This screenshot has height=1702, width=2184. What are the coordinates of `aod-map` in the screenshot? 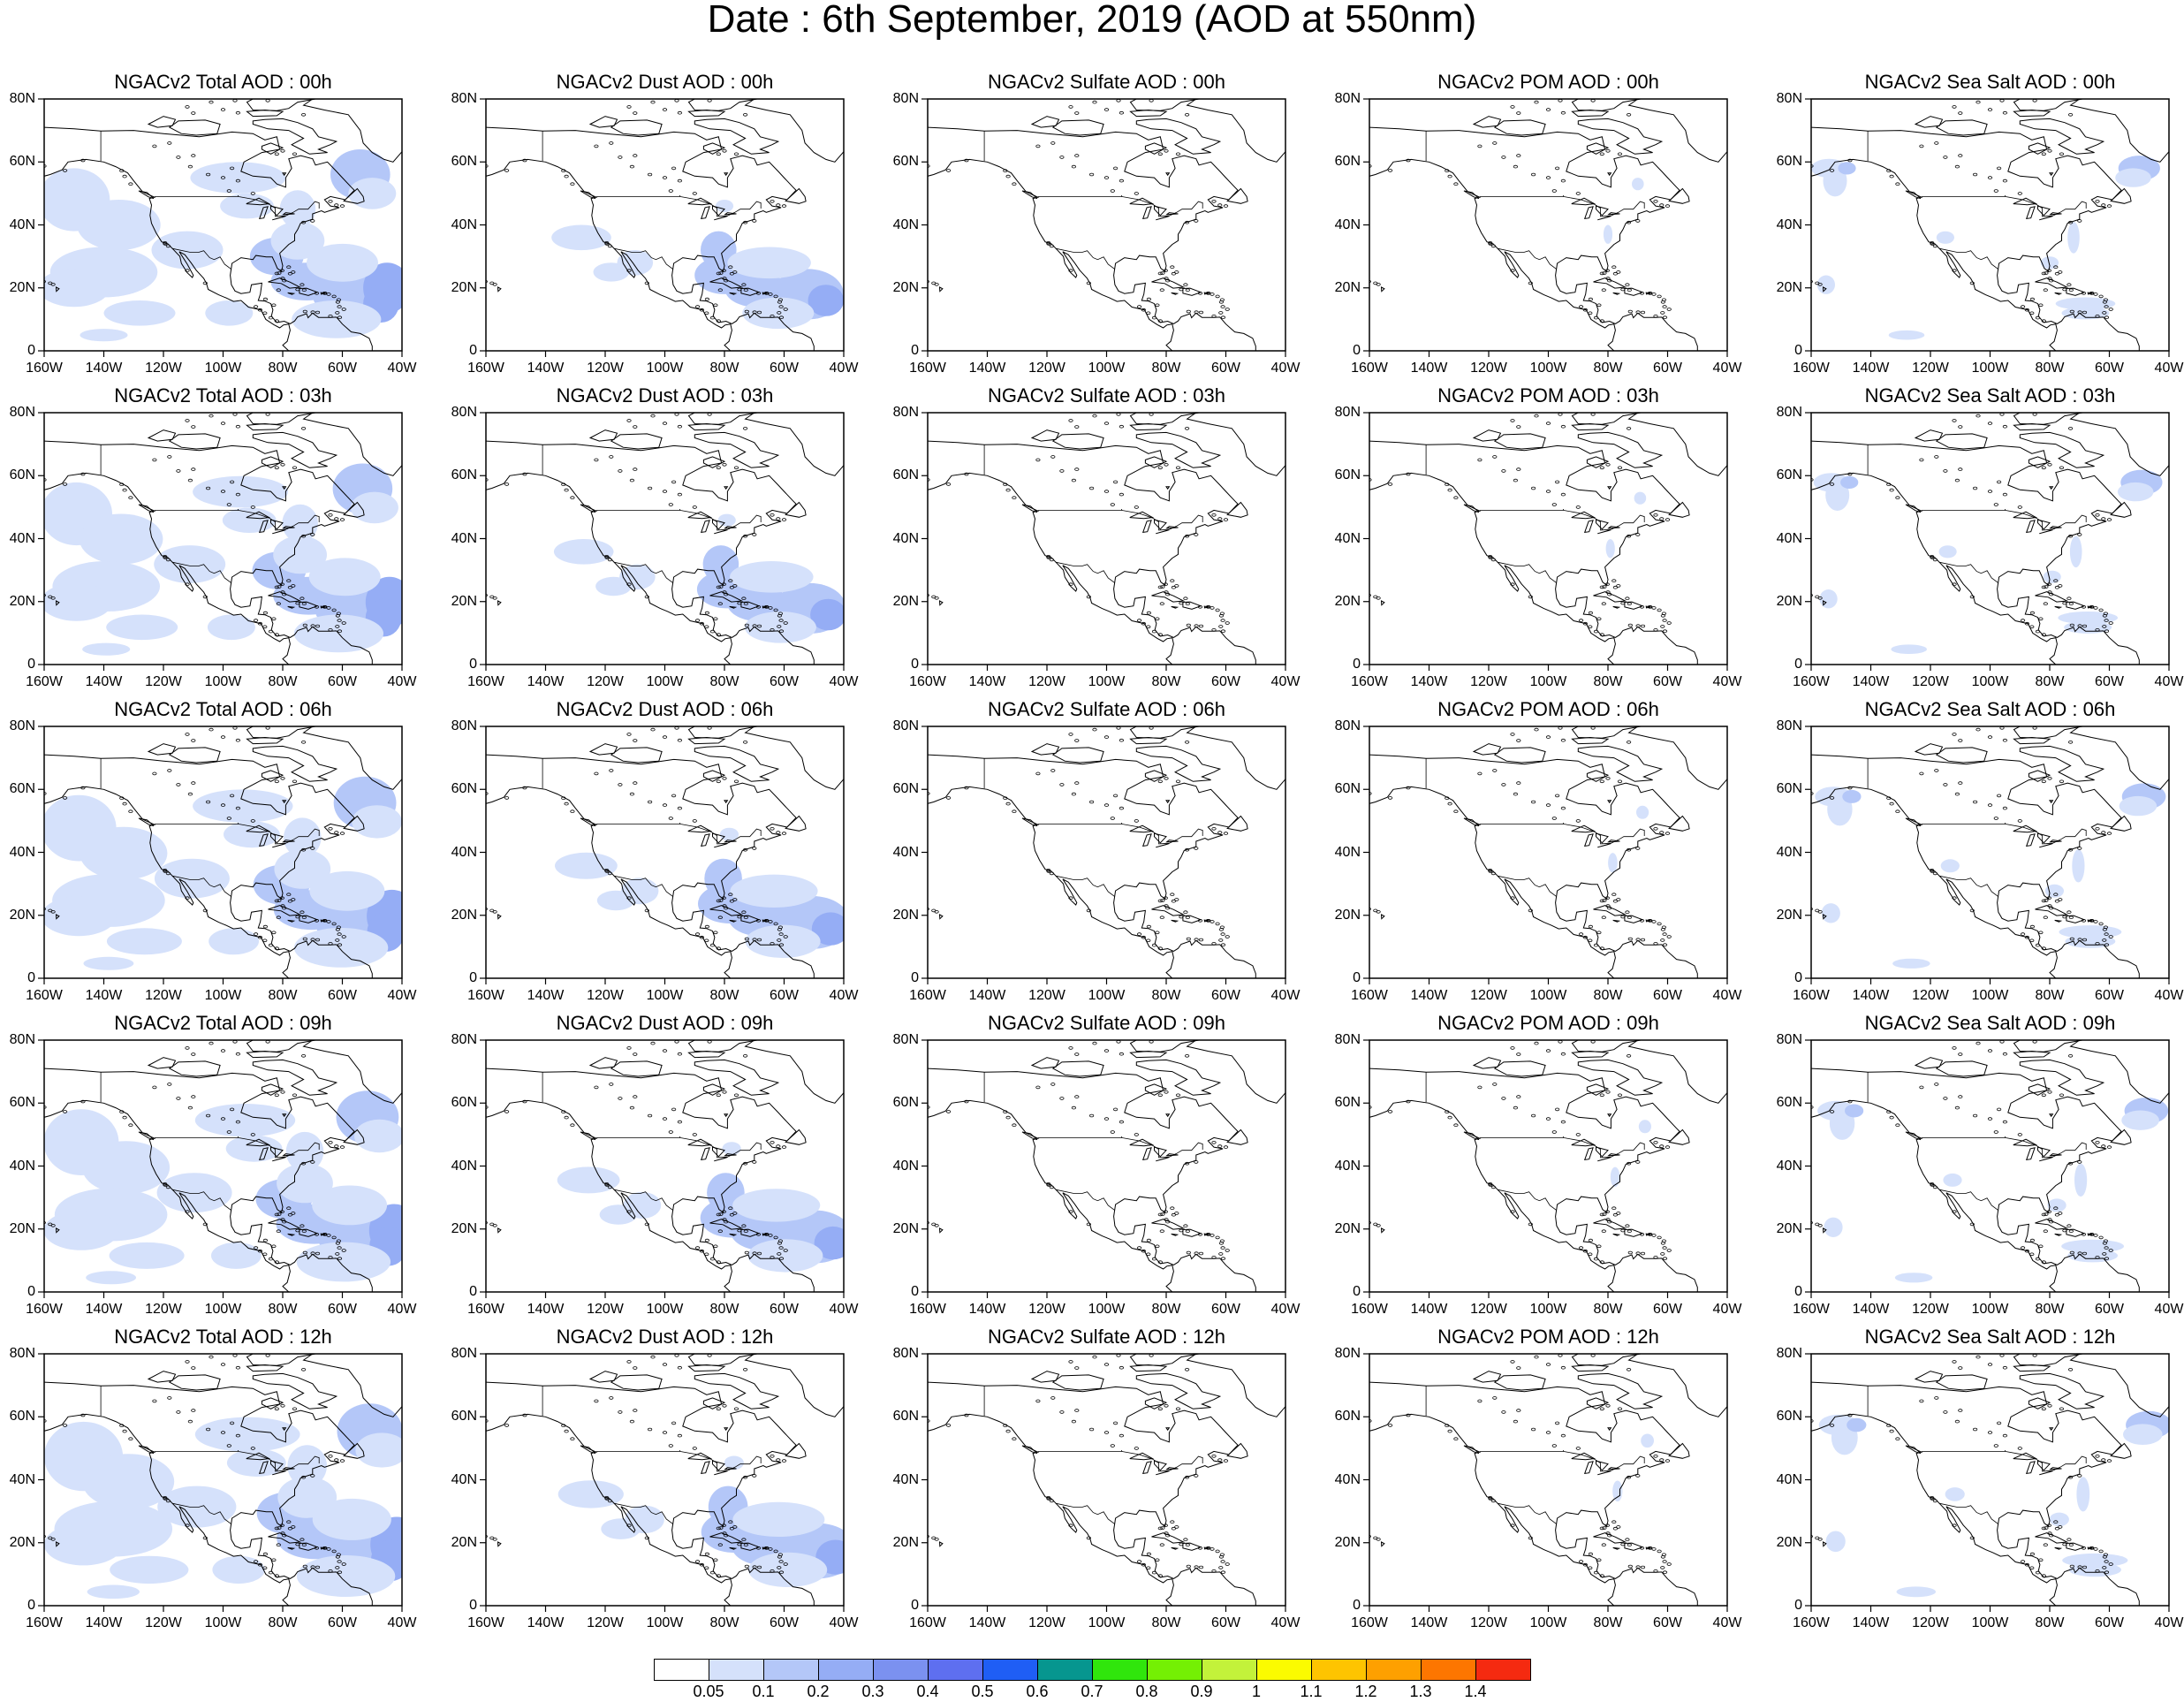 It's located at (1988, 855).